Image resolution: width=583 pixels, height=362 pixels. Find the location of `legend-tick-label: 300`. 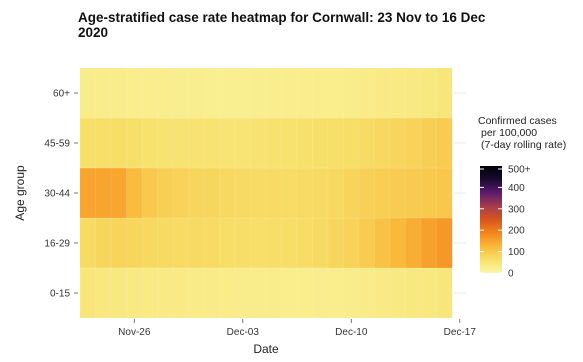

legend-tick-label: 300 is located at coordinates (516, 209).